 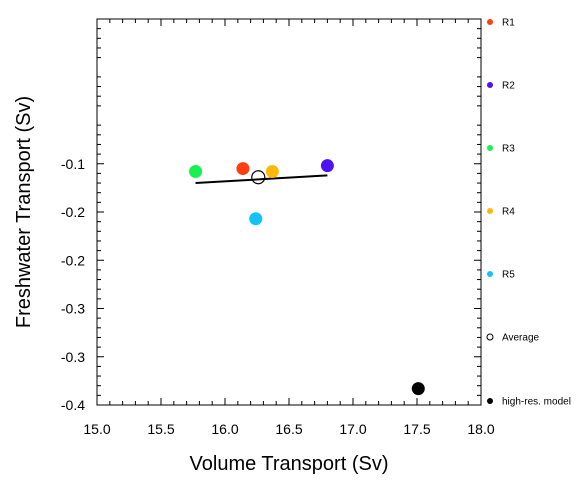 What do you see at coordinates (352, 429) in the screenshot?
I see `x-tick-label: 17.0` at bounding box center [352, 429].